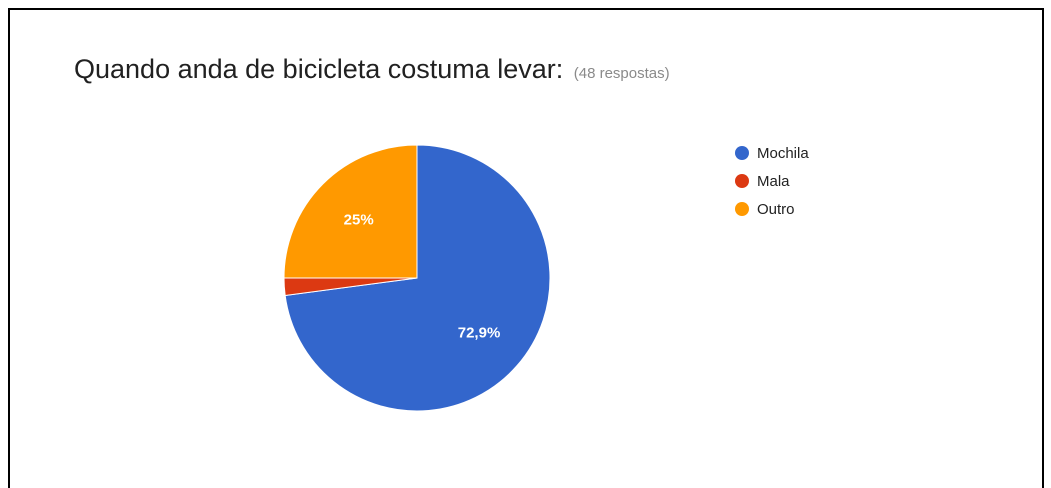 This screenshot has height=488, width=1051. I want to click on pie-slice-outro, so click(350, 211).